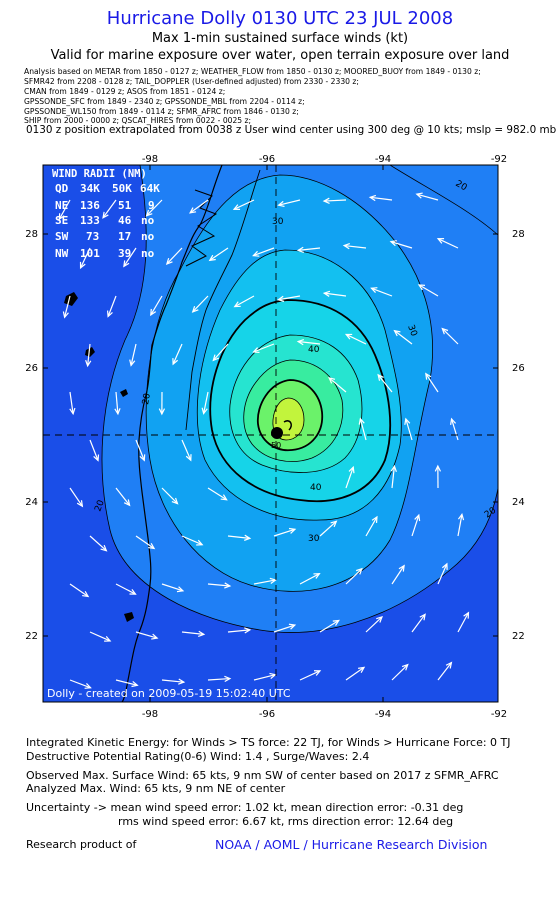 Image resolution: width=560 pixels, height=915 pixels. I want to click on map-subtitle: Max 1-min sustained surface winds (kt), so click(280, 38).